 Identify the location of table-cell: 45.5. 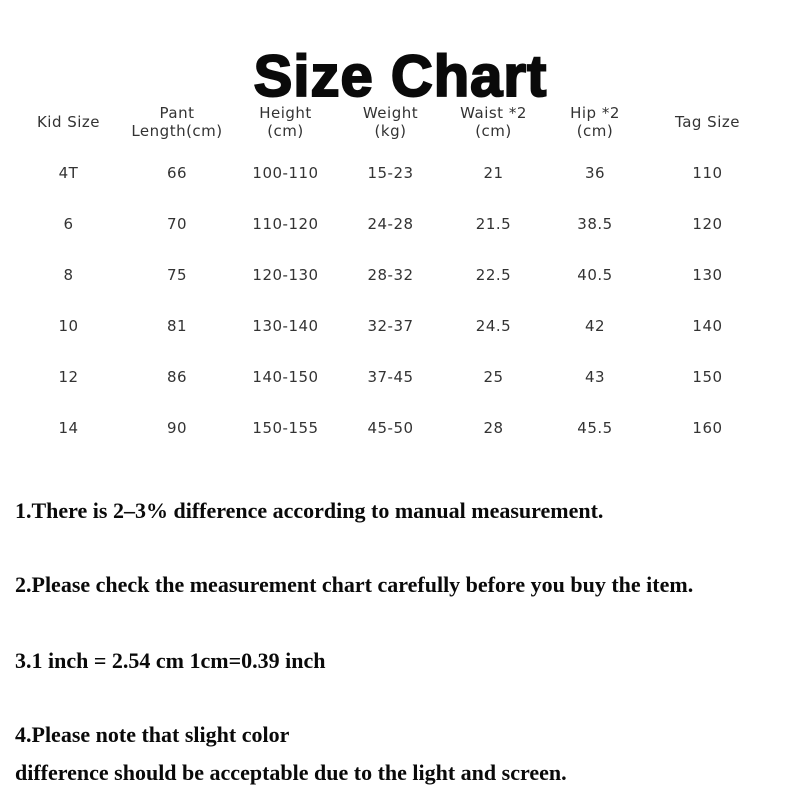
(595, 427).